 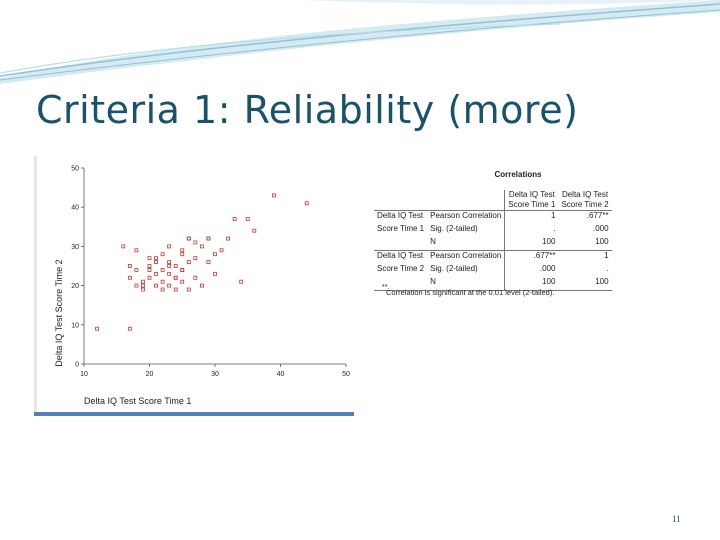 What do you see at coordinates (518, 174) in the screenshot?
I see `correlations-title: Correlations` at bounding box center [518, 174].